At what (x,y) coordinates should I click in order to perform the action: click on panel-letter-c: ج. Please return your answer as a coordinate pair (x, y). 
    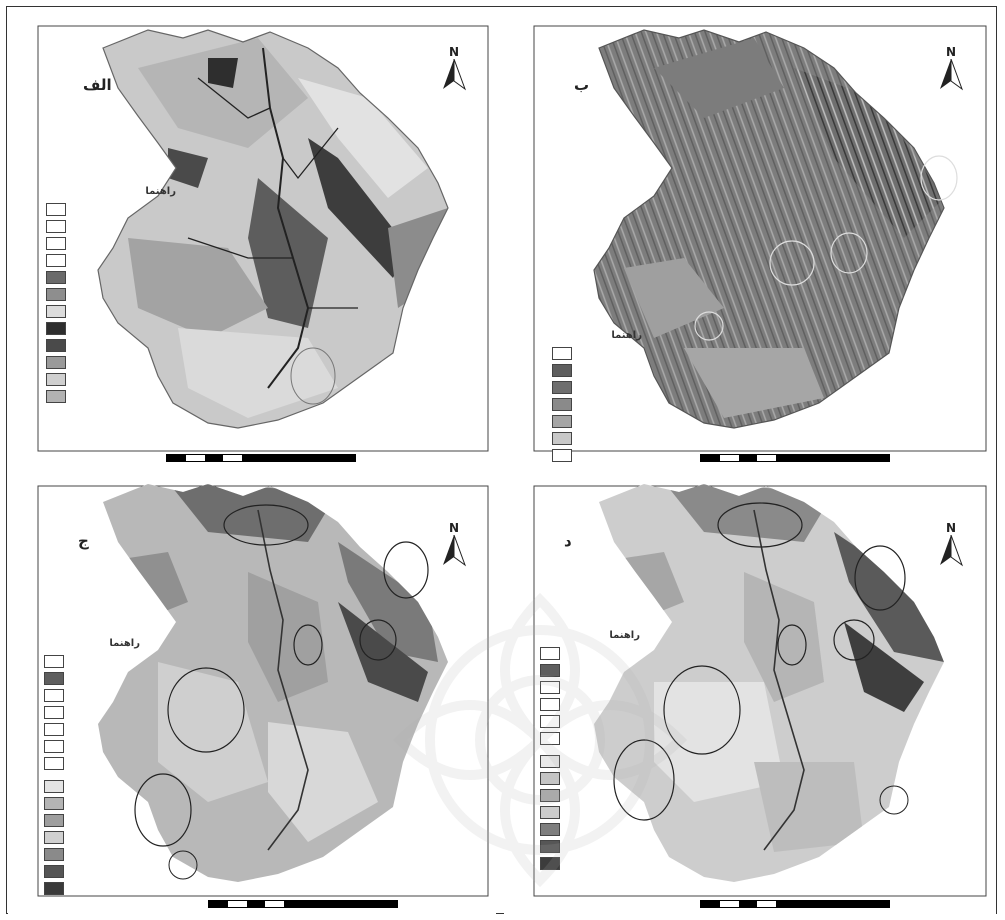
    Looking at the image, I should click on (83, 541).